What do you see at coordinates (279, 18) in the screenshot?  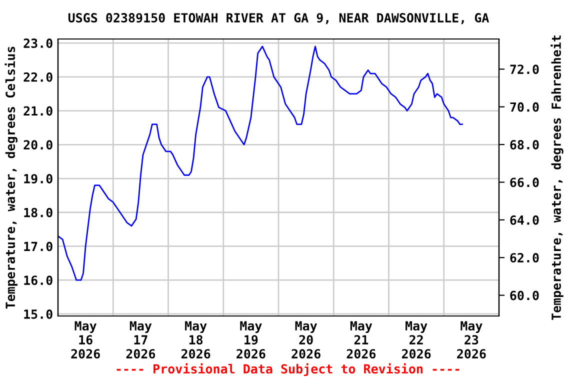 I see `chart-title: USGS 02389150 ETOWAH RIVER AT GA 9, NEAR DAWSONVILLE, GA` at bounding box center [279, 18].